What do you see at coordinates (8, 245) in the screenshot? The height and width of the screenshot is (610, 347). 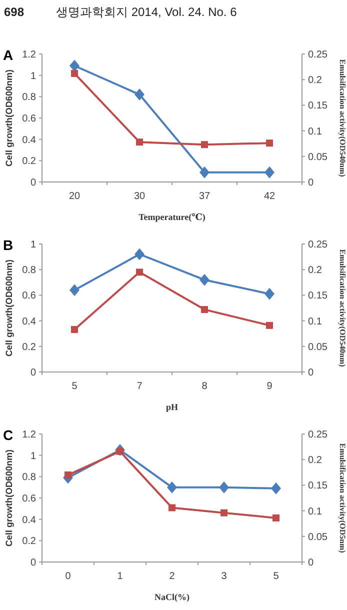 I see `chart-title: B` at bounding box center [8, 245].